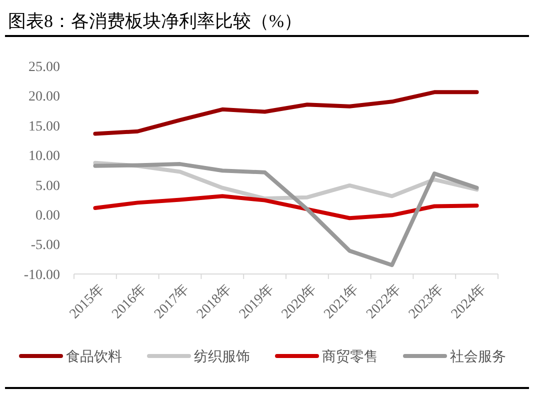 The image size is (534, 419). I want to click on y-tick-label: 5.00, so click(48, 186).